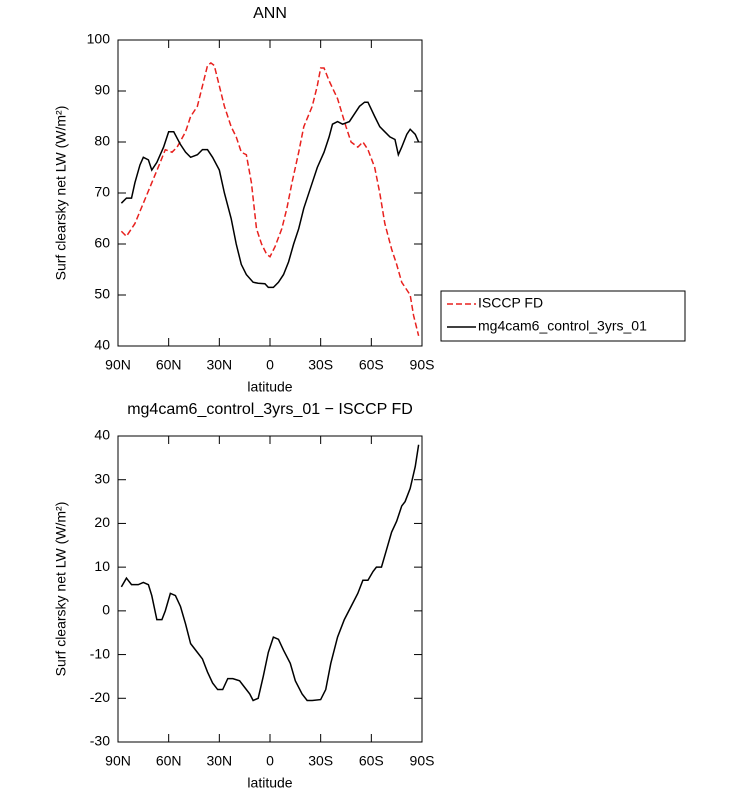 The width and height of the screenshot is (732, 796). Describe the element at coordinates (102, 141) in the screenshot. I see `y-tick-label: 80` at that location.